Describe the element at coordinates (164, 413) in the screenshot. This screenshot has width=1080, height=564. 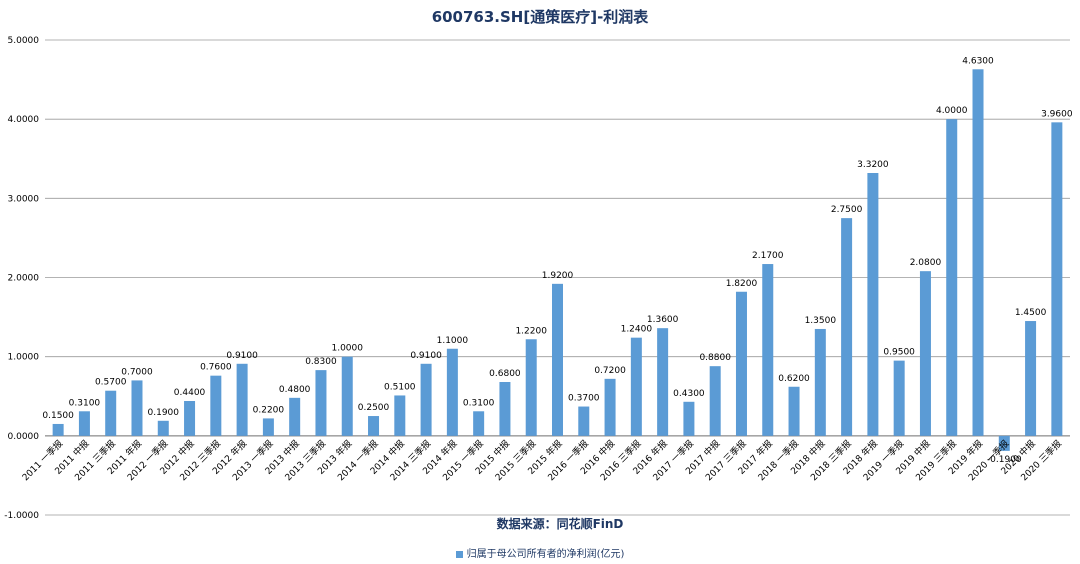
I see `data-label: 0.1900` at that location.